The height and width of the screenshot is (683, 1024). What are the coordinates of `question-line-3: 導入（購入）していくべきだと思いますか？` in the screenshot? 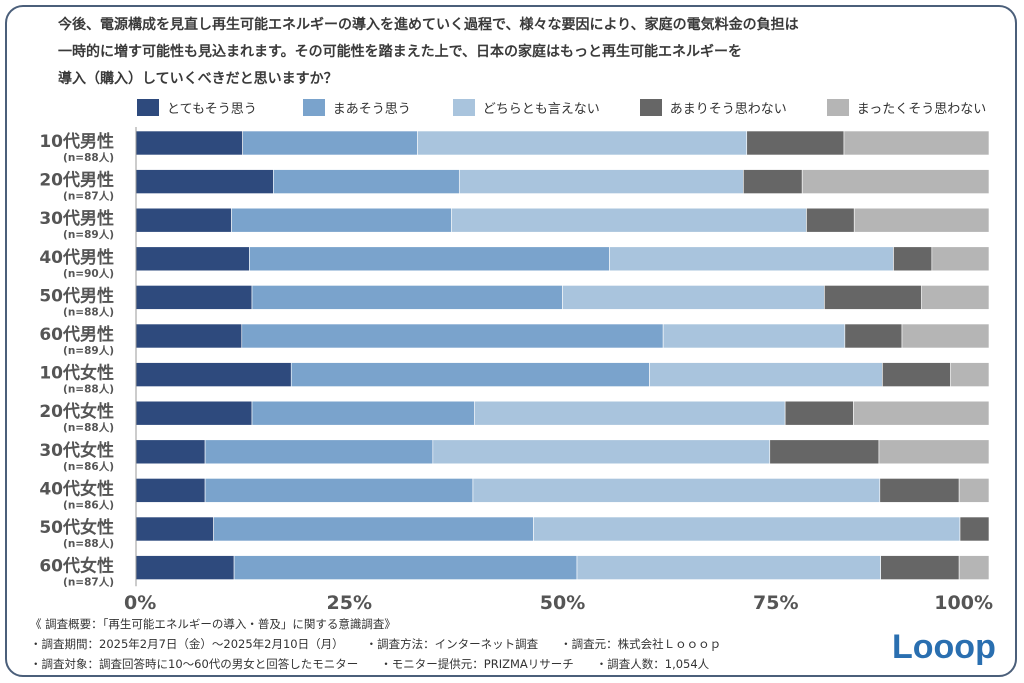 It's located at (198, 79).